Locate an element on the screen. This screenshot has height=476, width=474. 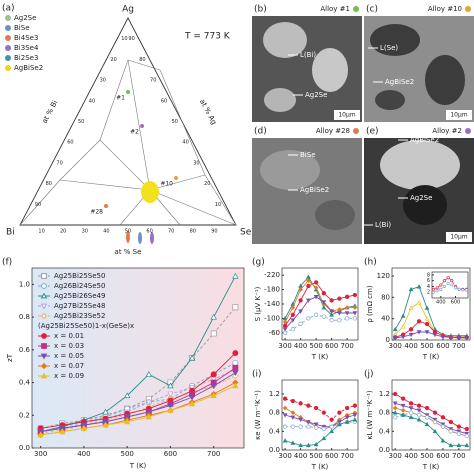
axis-label: at % Se is located at coordinates (128, 252).